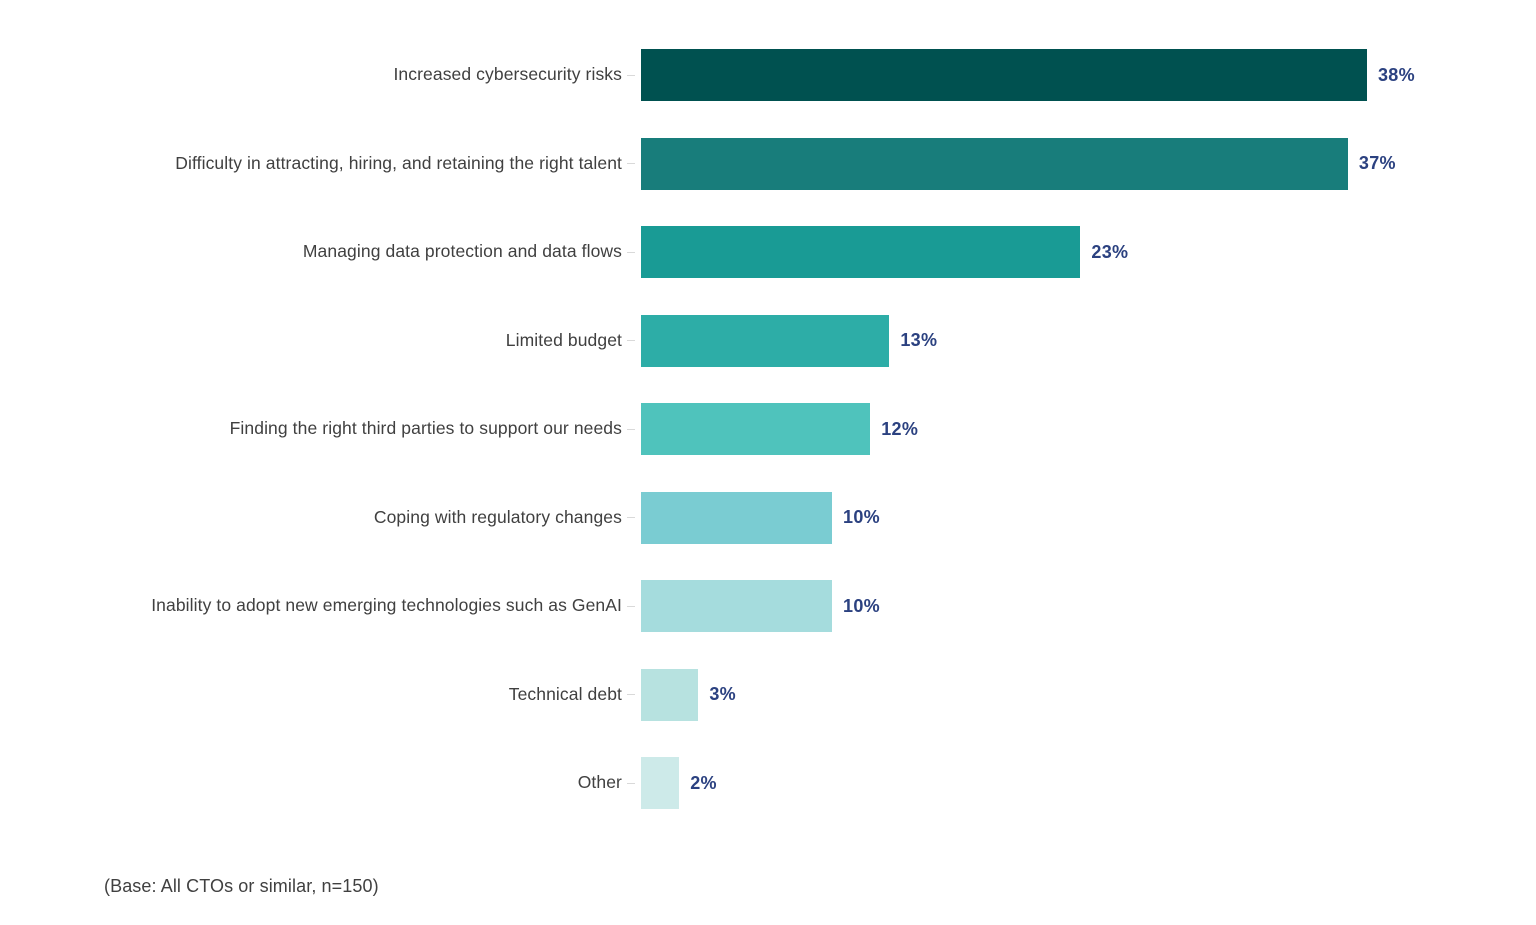 The width and height of the screenshot is (1536, 925). I want to click on value-label: 37%, so click(1377, 163).